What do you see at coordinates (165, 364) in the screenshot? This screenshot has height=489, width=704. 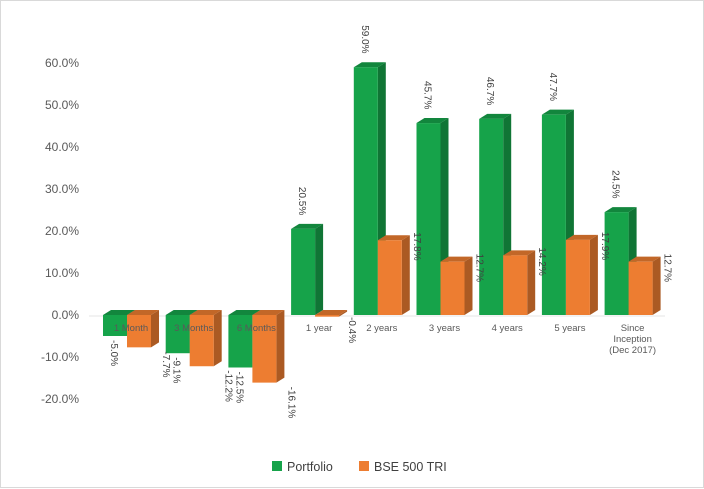 I see `data-label-bse500: -7.7%` at bounding box center [165, 364].